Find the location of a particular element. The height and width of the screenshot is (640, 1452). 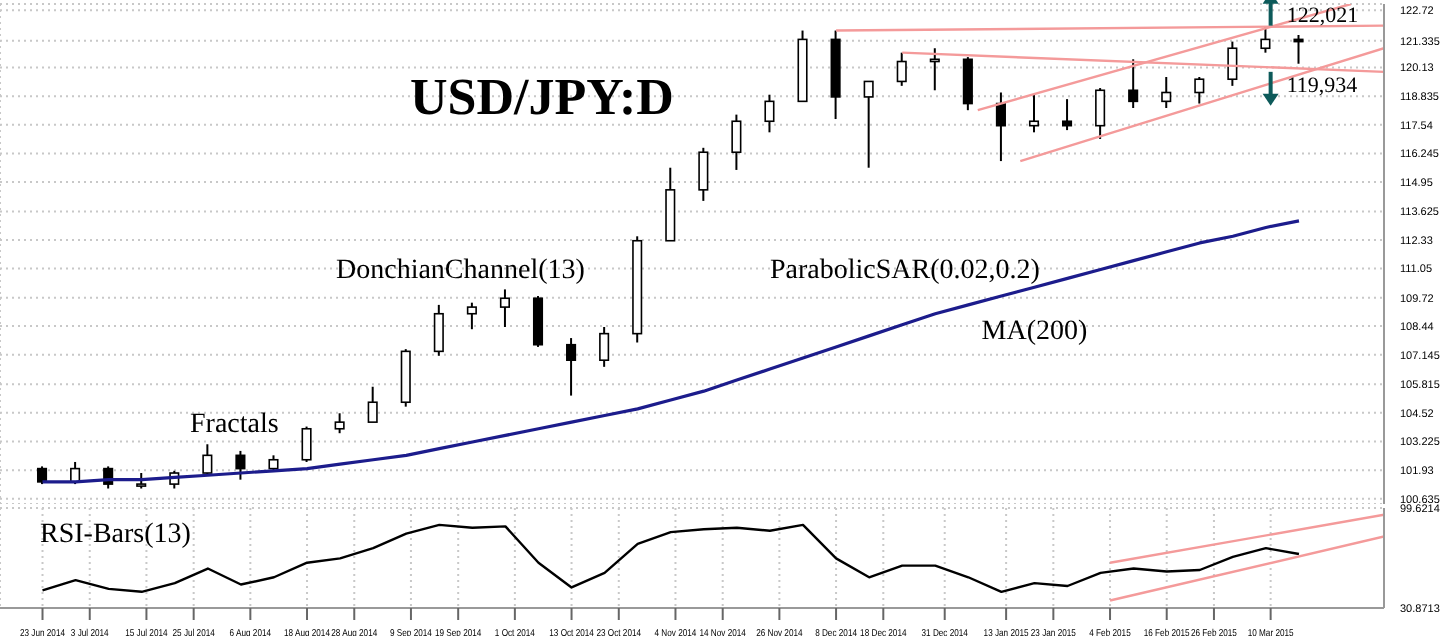

annotation: 119,934 is located at coordinates (1322, 85).